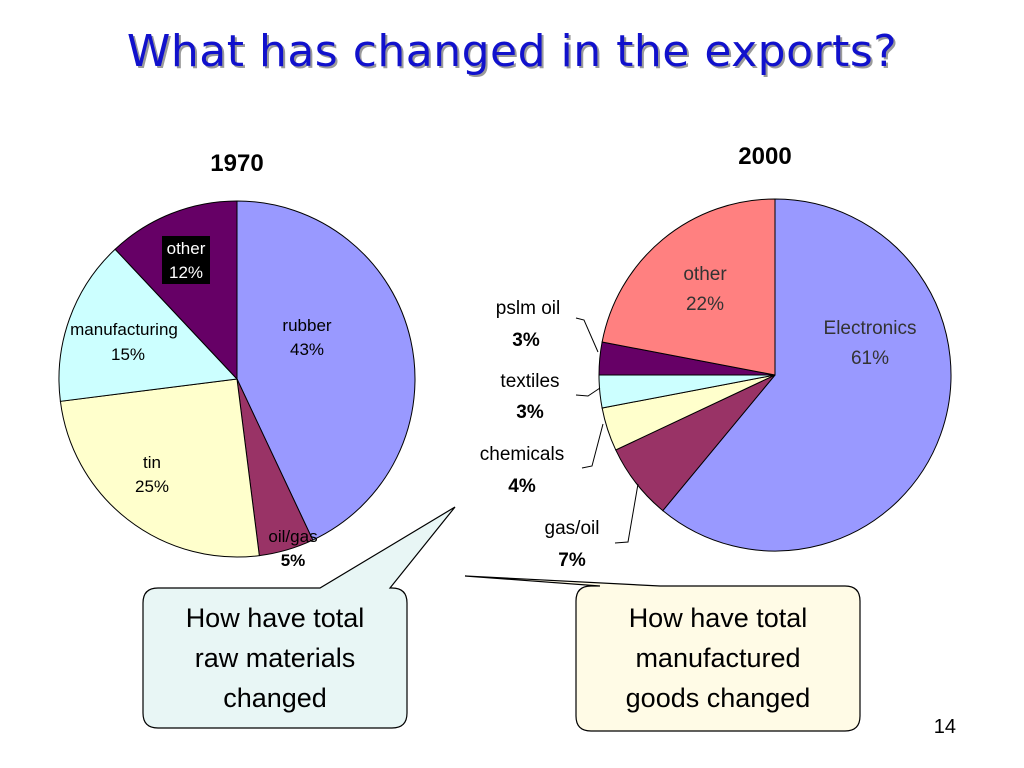 The height and width of the screenshot is (768, 1024). Describe the element at coordinates (307, 349) in the screenshot. I see `slice-pct-rubber: 43%` at that location.